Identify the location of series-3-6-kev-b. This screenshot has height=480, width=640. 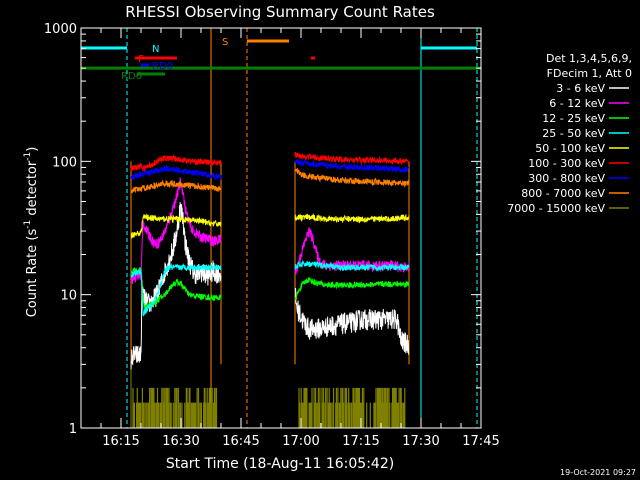
(352, 321).